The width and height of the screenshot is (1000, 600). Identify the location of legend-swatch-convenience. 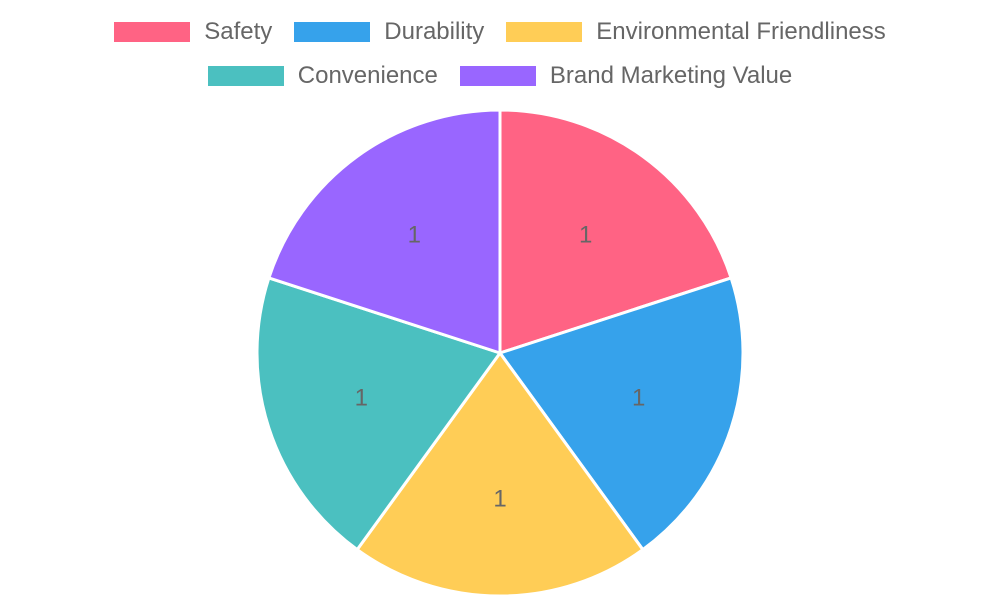
(245, 76).